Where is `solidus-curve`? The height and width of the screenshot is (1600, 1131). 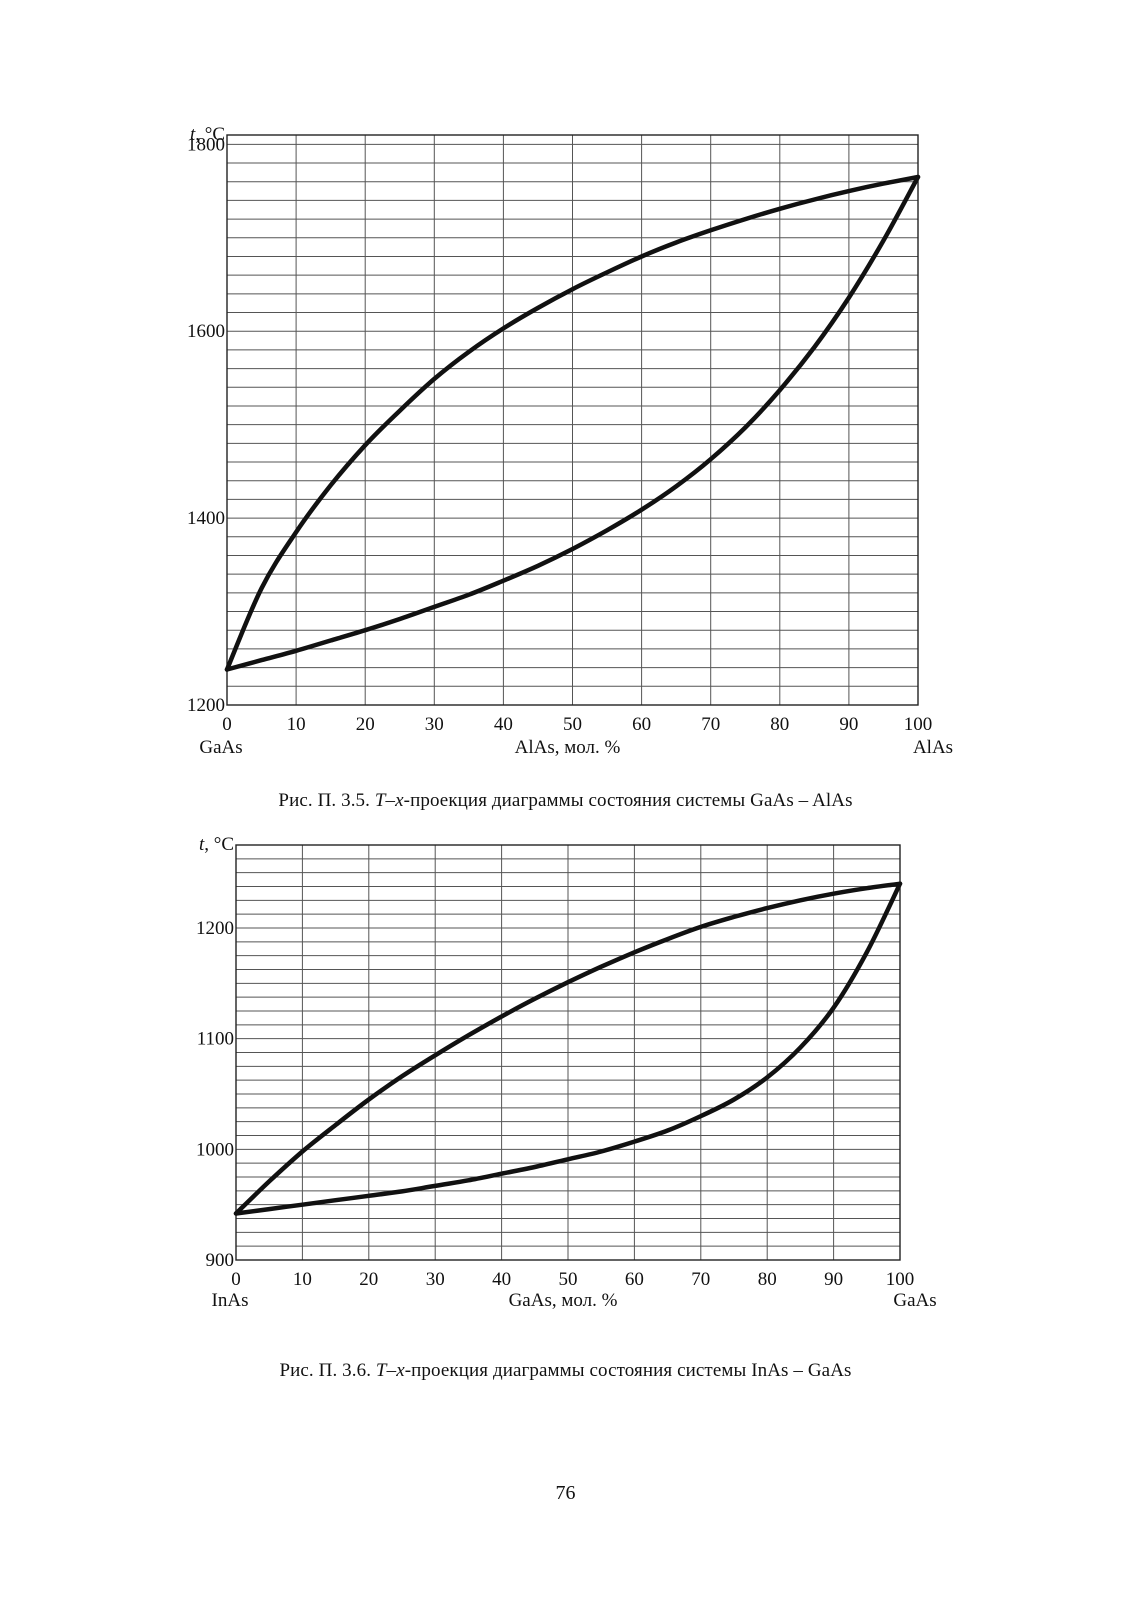
solidus-curve is located at coordinates (568, 1048).